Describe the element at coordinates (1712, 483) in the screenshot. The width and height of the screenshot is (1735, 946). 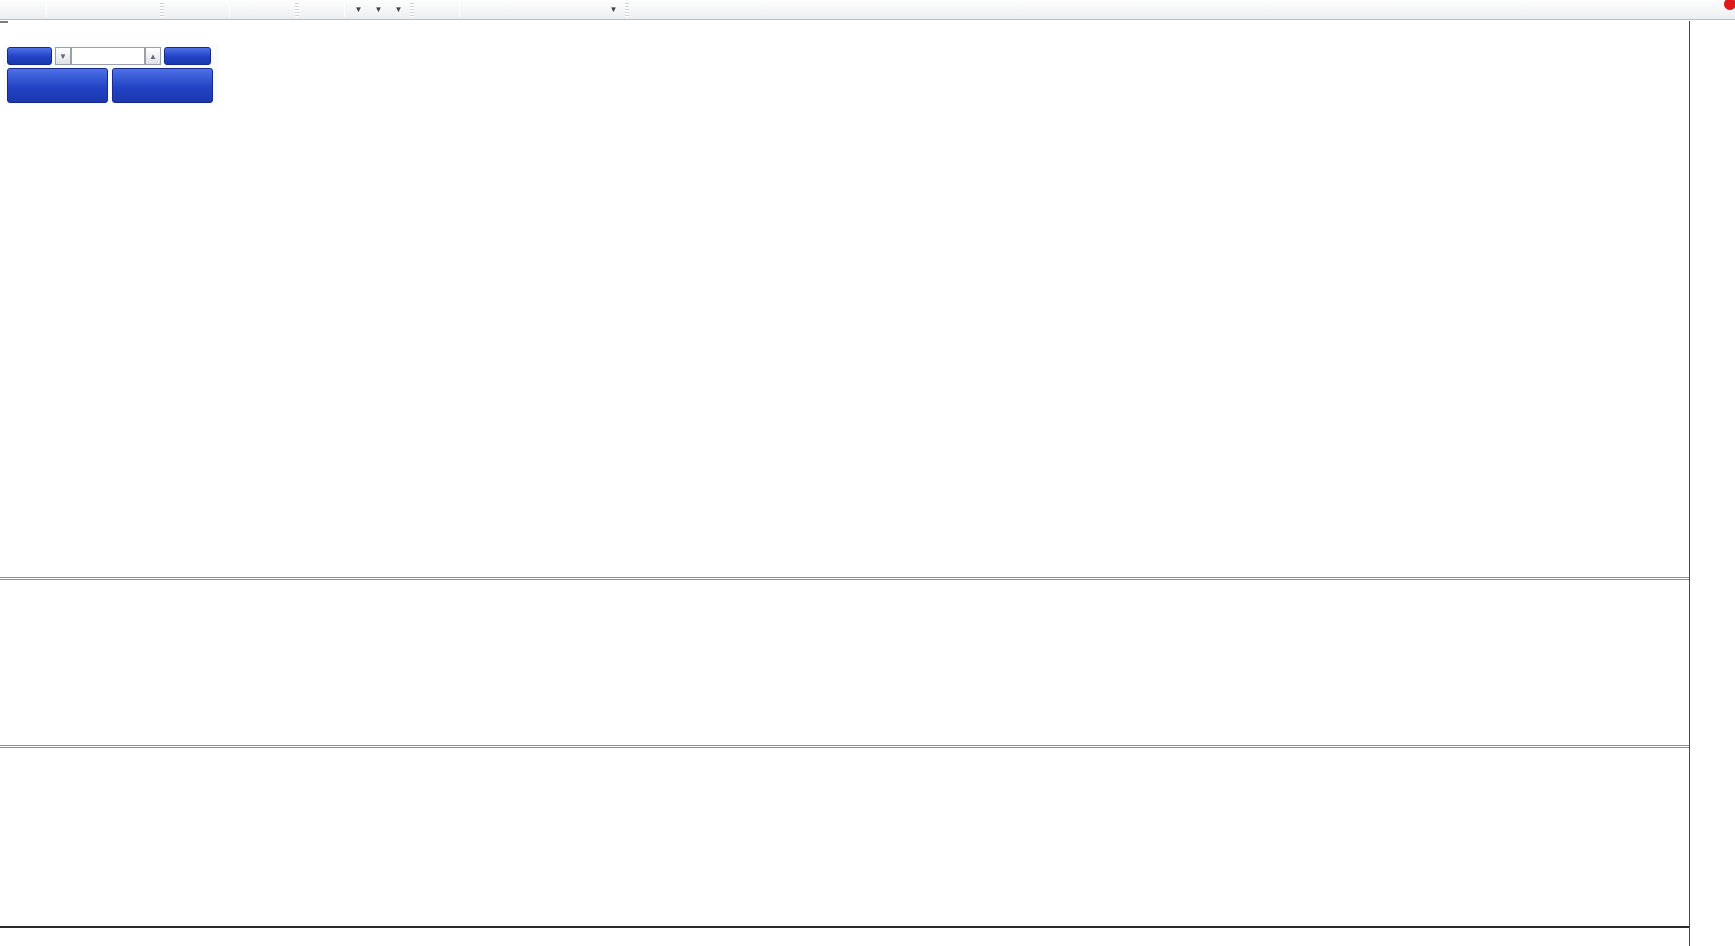
I see `price-scale` at that location.